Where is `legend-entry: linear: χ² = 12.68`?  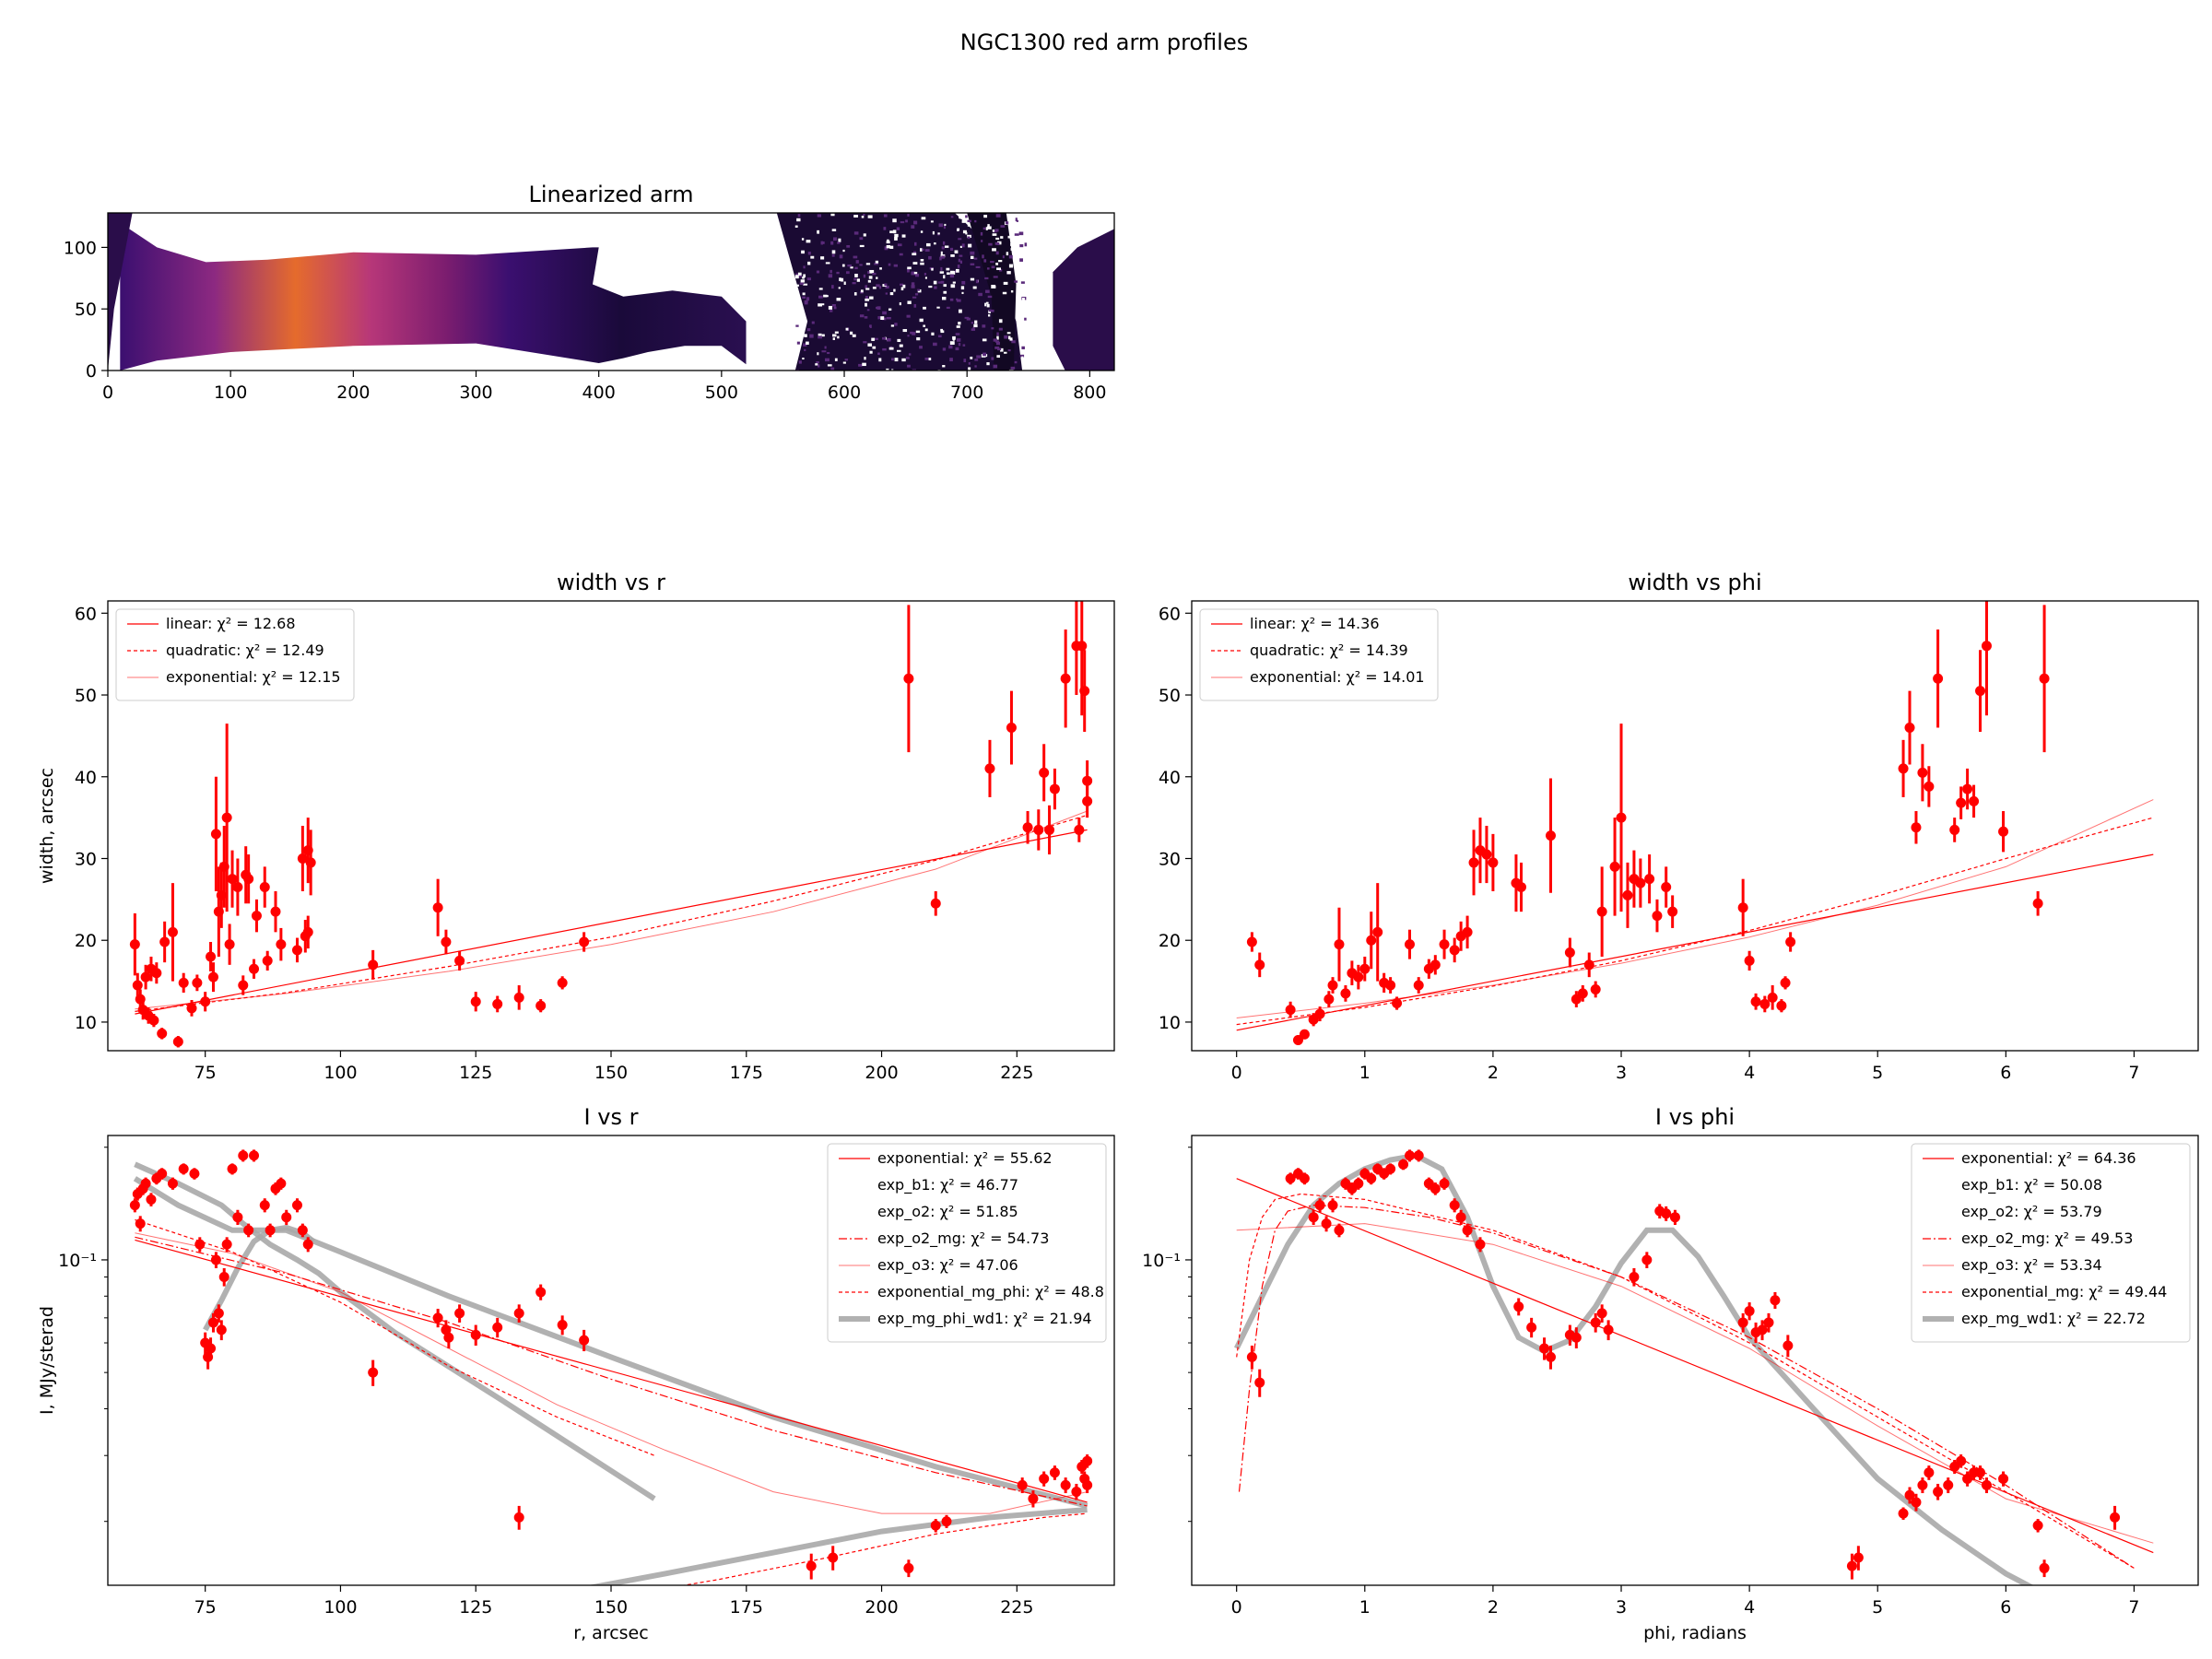
legend-entry: linear: χ² = 12.68 is located at coordinates (231, 623).